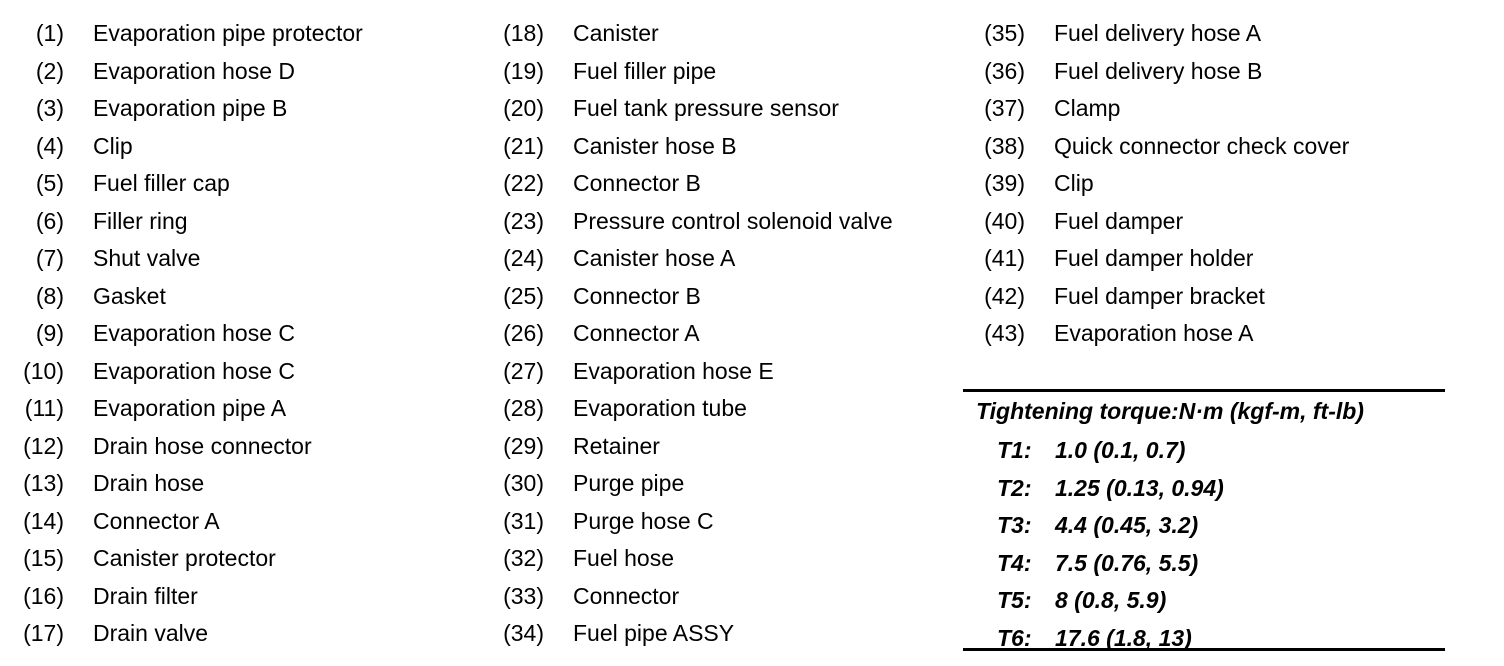 This screenshot has width=1504, height=666. I want to click on part-name: Fuel filler pipe, so click(645, 70).